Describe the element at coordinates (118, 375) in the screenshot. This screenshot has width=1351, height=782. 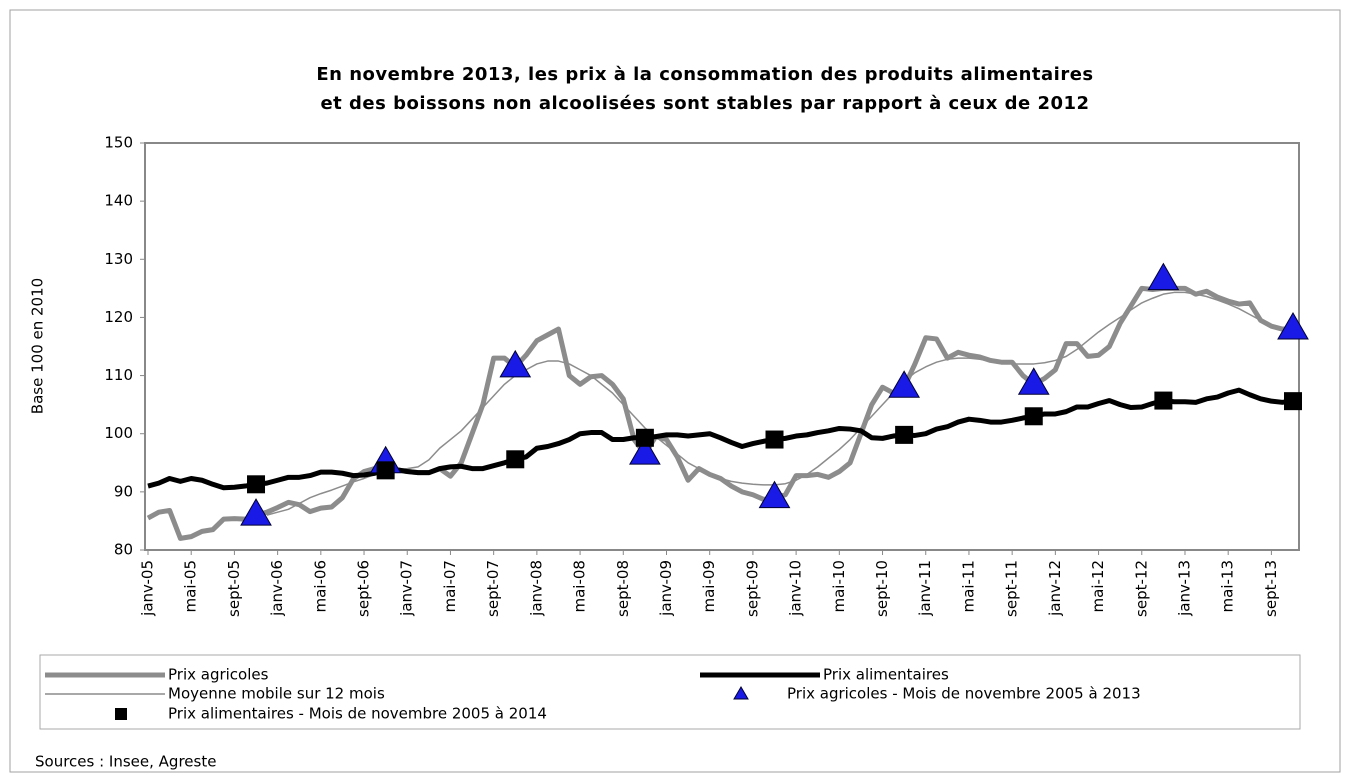
I see `y-tick-label: 110` at that location.